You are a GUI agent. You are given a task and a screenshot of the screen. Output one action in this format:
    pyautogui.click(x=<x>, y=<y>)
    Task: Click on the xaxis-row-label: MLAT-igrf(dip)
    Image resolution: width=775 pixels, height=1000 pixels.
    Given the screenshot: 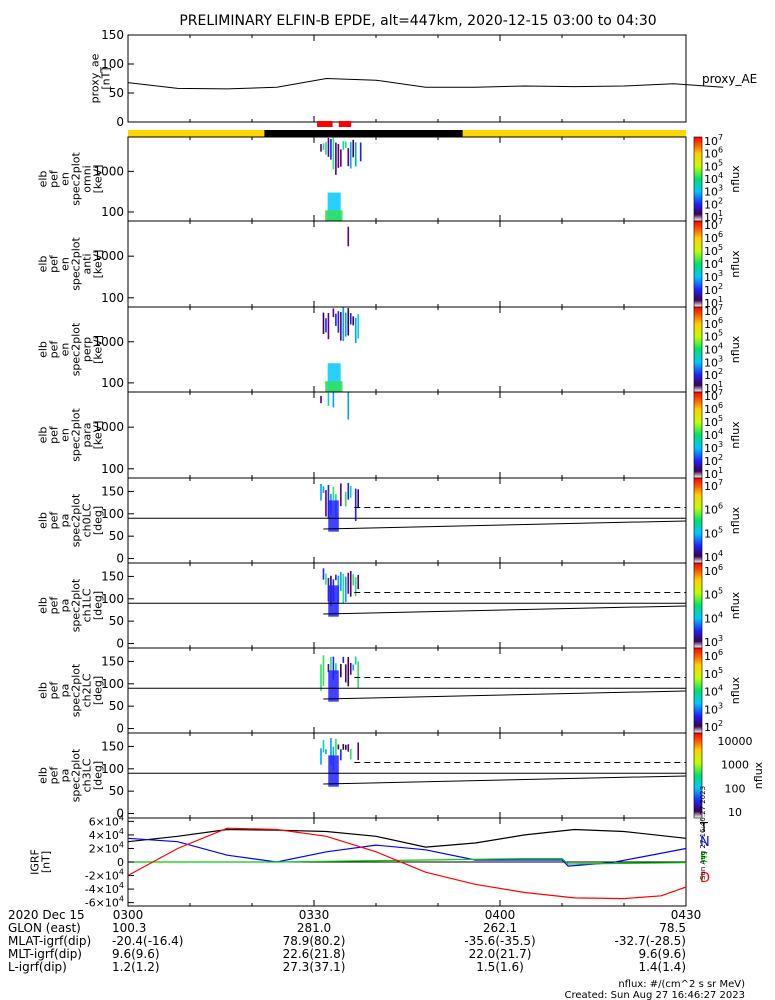 What is the action you would take?
    pyautogui.click(x=49, y=941)
    